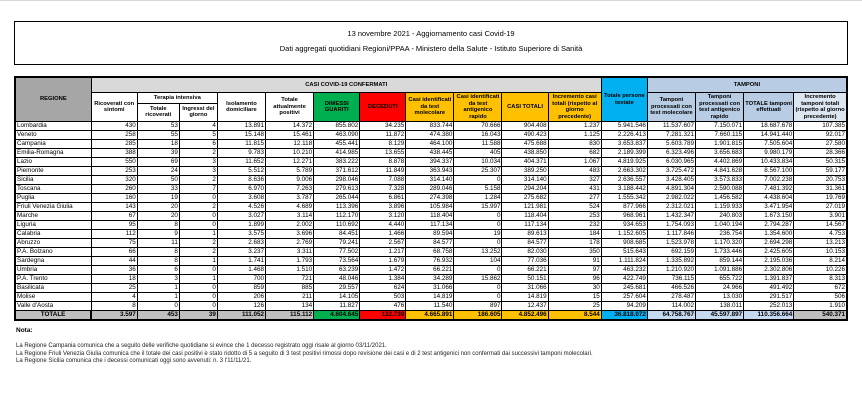  What do you see at coordinates (624, 171) in the screenshot?
I see `data-cell: 2.663.302` at bounding box center [624, 171].